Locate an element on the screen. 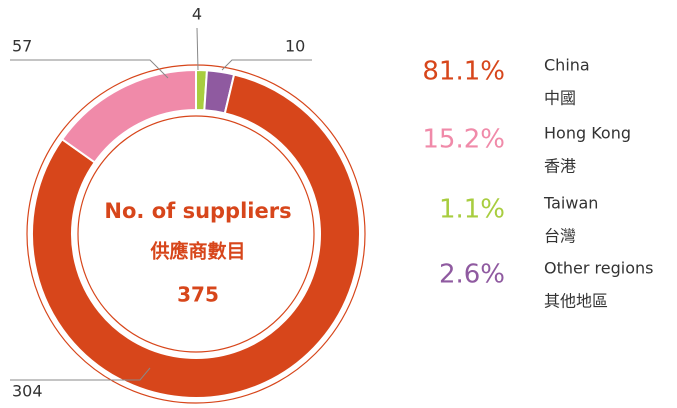 The width and height of the screenshot is (677, 408). value-label: 4 is located at coordinates (197, 14).